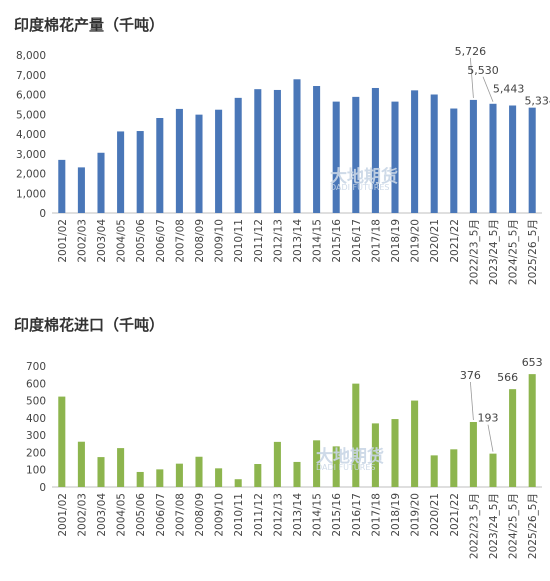 The width and height of the screenshot is (550, 581). What do you see at coordinates (36, 436) in the screenshot?
I see `y-tick-label: 300` at bounding box center [36, 436].